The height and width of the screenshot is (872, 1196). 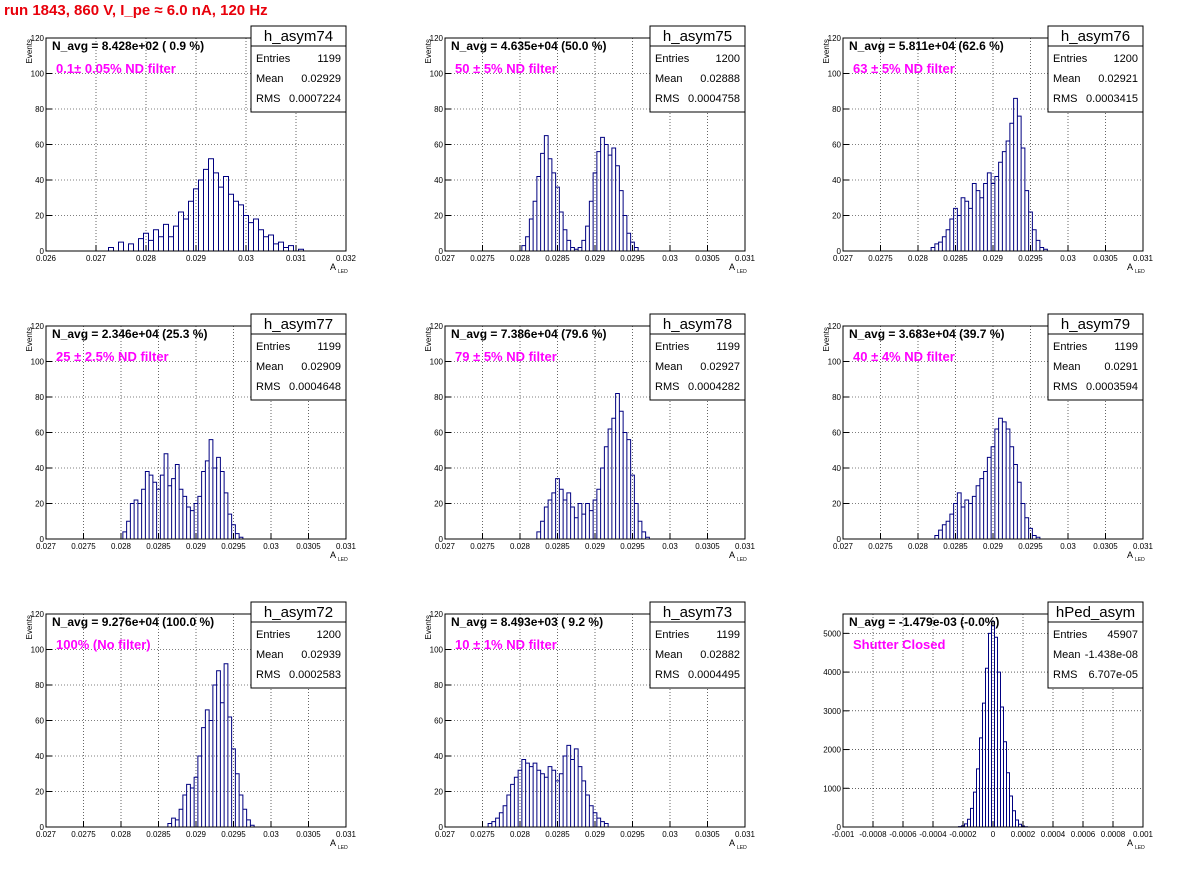 What do you see at coordinates (121, 546) in the screenshot?
I see `h-asym77-xtick-label: 0.028` at bounding box center [121, 546].